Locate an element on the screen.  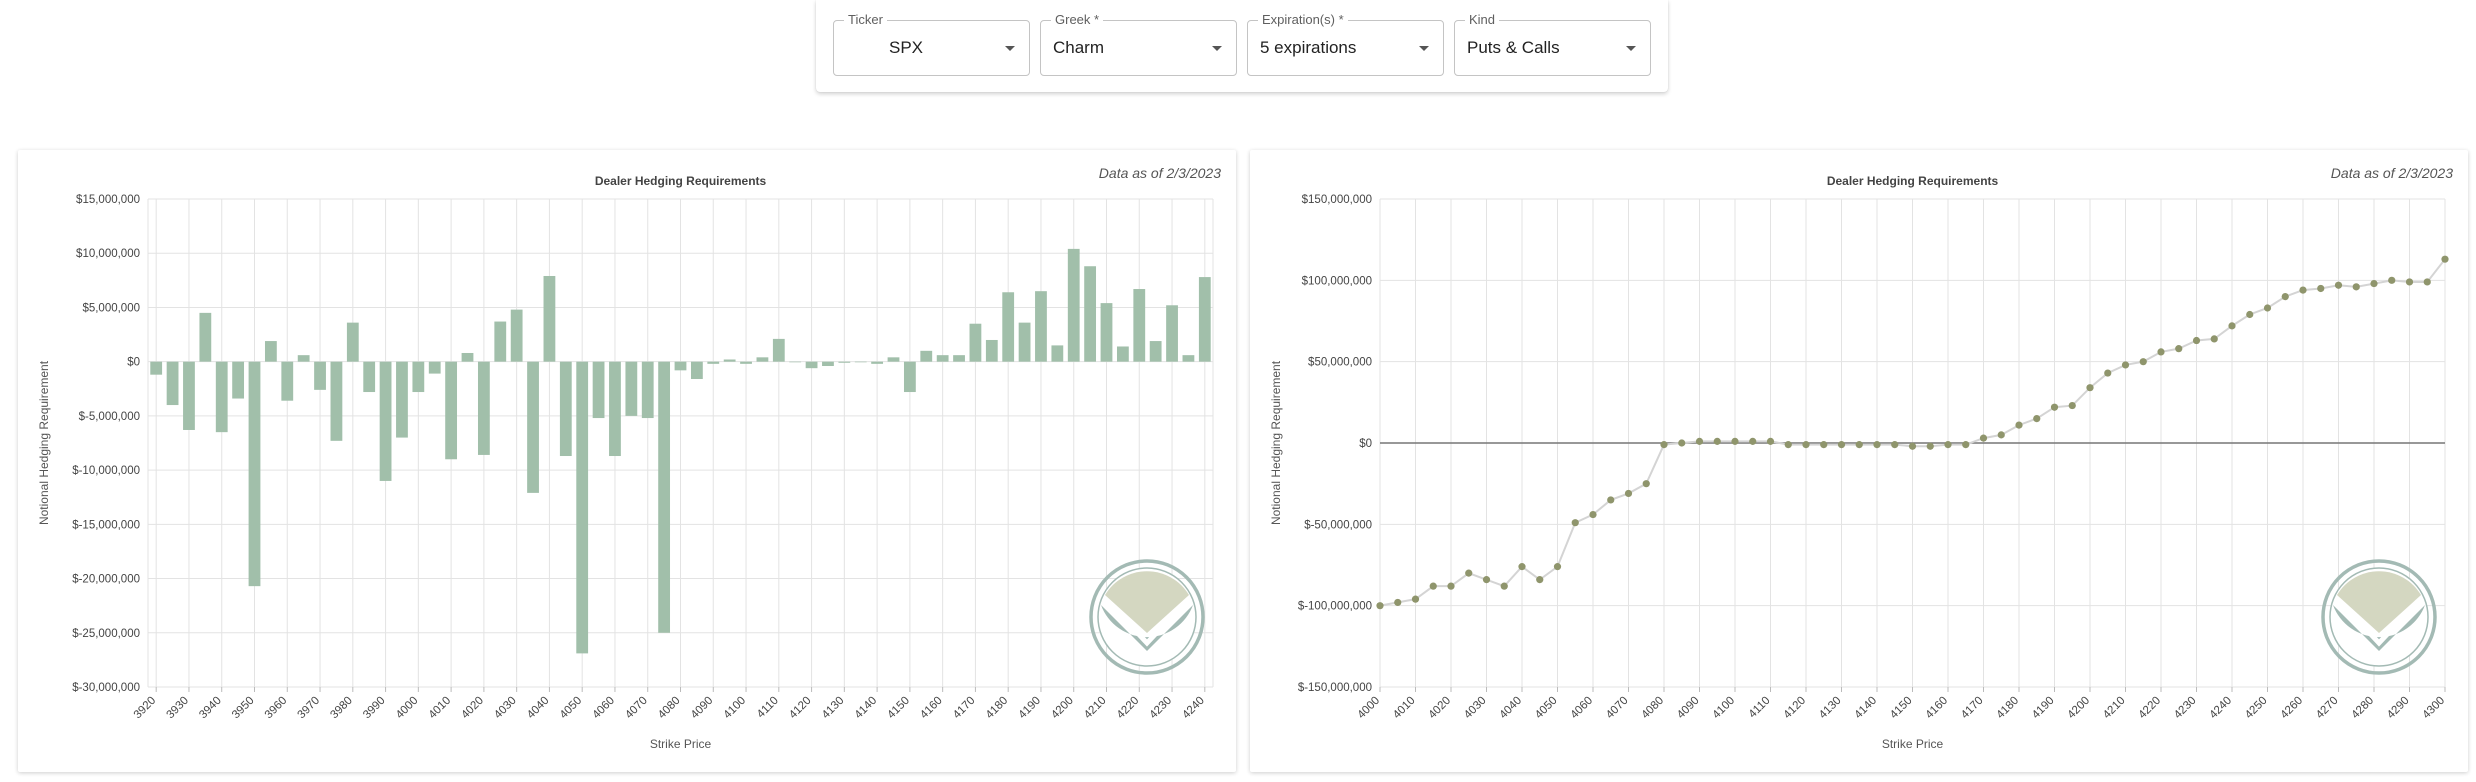
logo-ring is located at coordinates (2379, 617).